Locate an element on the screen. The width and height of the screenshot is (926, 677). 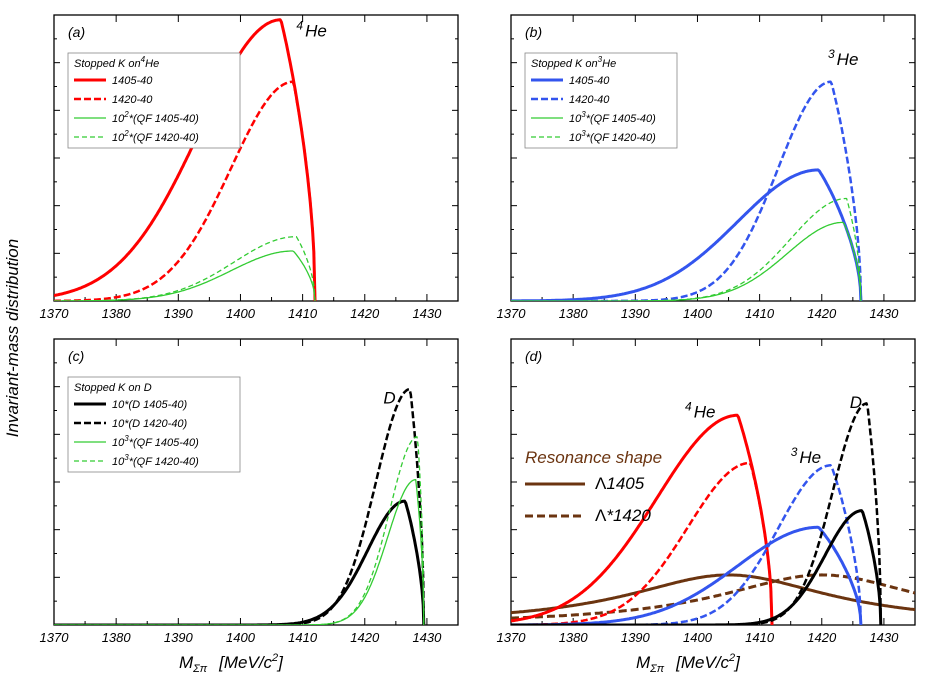
panel-label: (b) is located at coordinates (533, 32).